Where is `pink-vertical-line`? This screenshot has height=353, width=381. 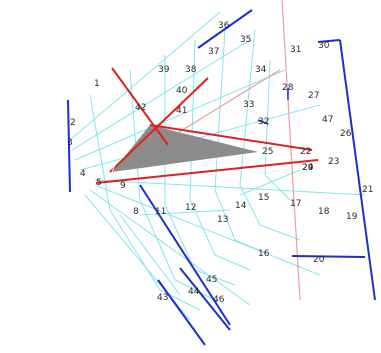 pink-vertical-line is located at coordinates (291, 150).